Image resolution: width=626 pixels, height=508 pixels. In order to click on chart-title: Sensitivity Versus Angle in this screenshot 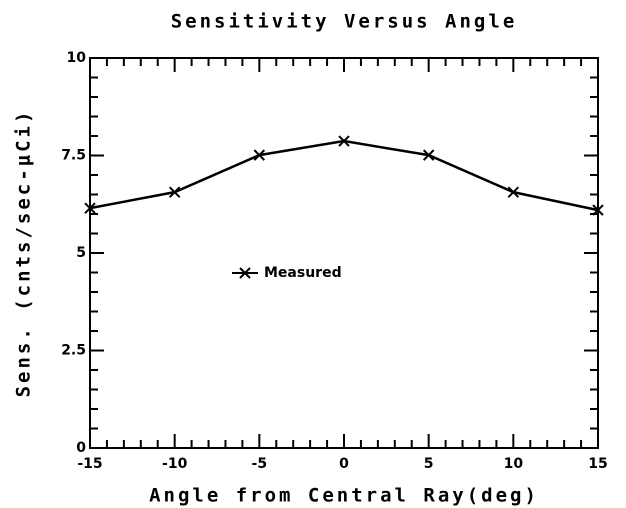, I will do `click(344, 22)`.